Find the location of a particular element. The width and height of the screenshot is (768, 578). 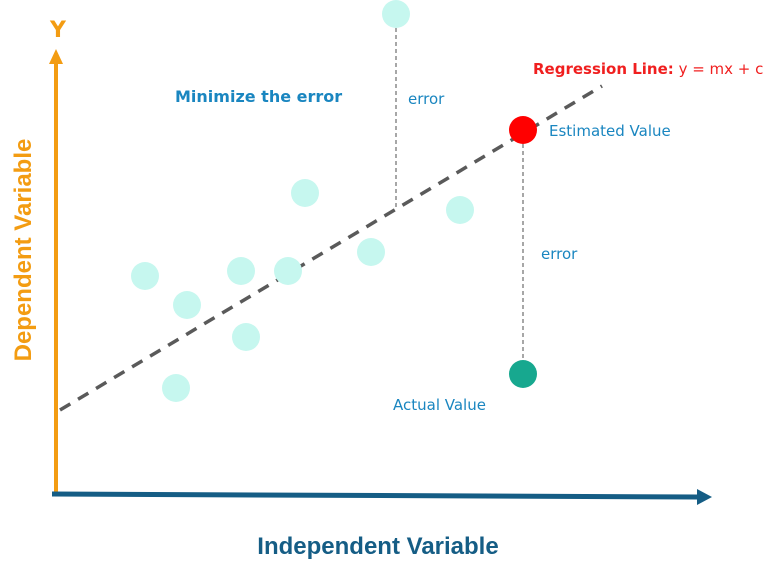

error-label-right: error is located at coordinates (559, 254).